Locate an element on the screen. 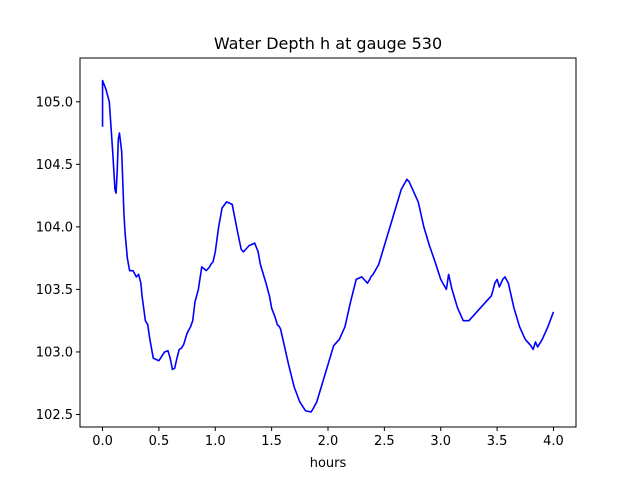 The image size is (640, 485). x-tick-label: 4.0 is located at coordinates (553, 441).